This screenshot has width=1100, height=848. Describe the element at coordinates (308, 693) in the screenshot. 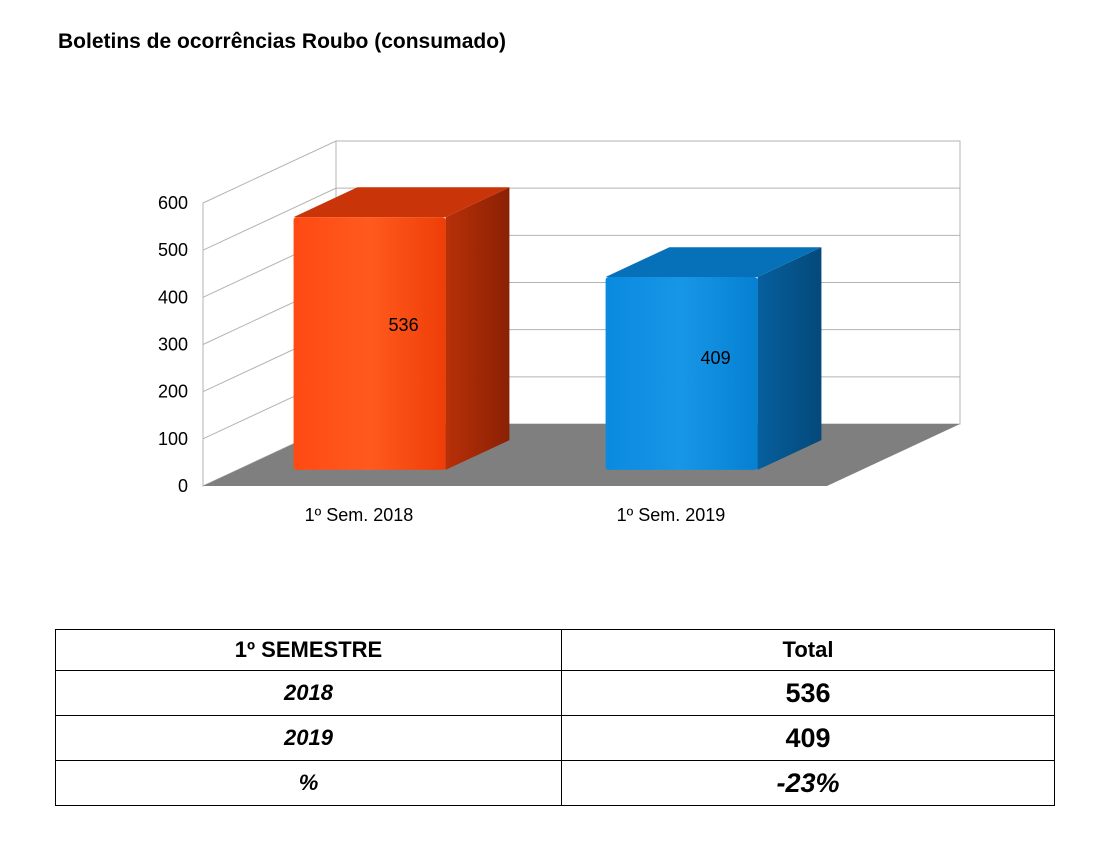

I see `row-label: 2018` at that location.